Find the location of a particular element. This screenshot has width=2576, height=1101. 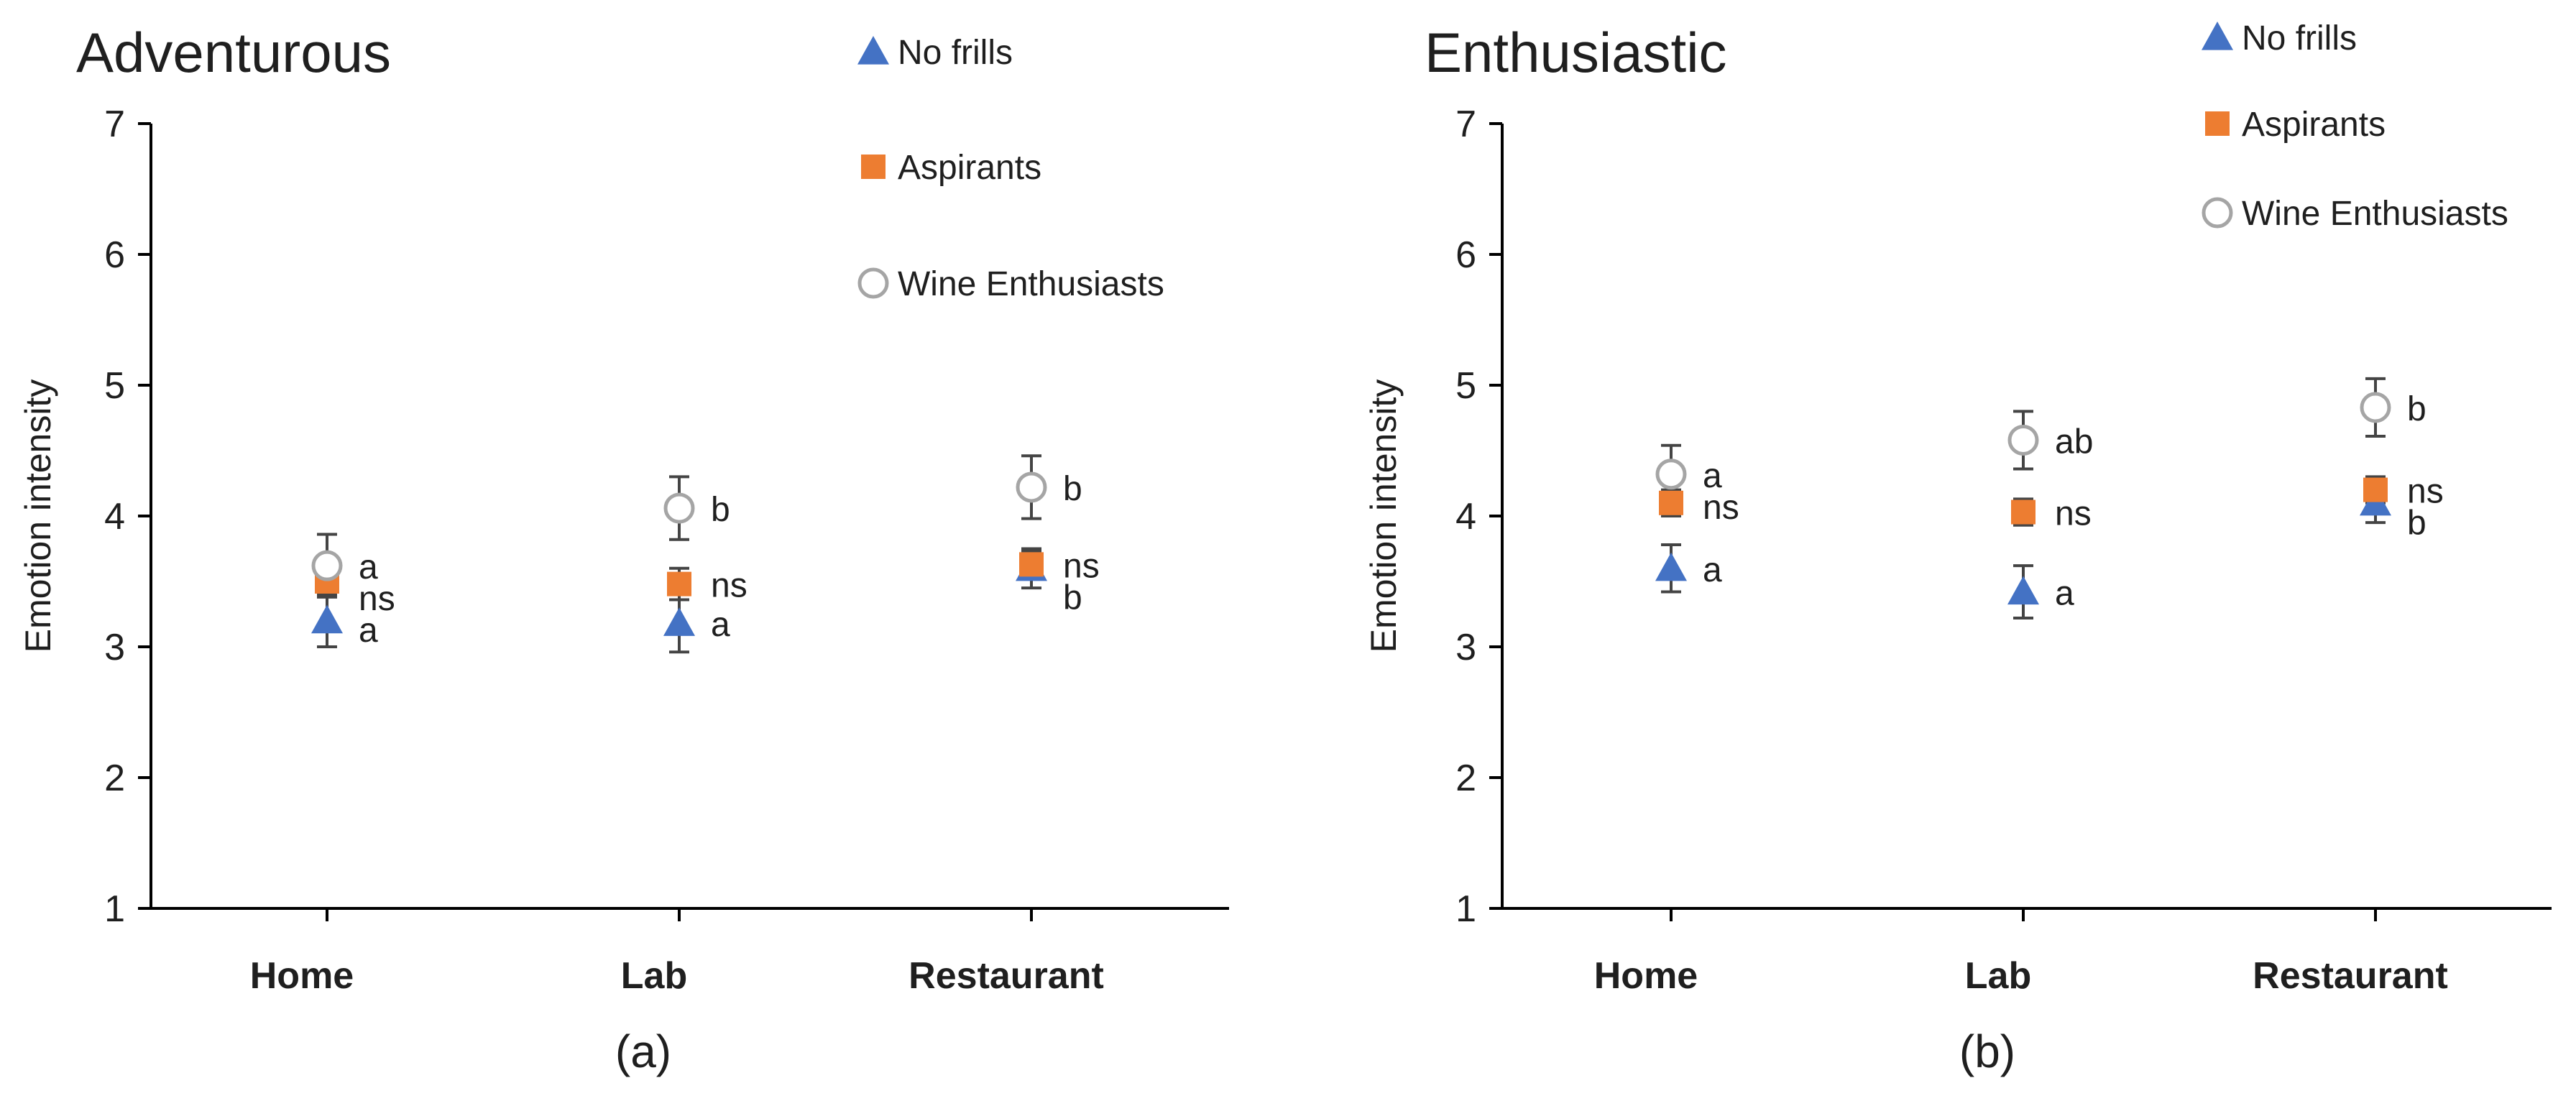

panel-caption: (a) is located at coordinates (643, 1051).